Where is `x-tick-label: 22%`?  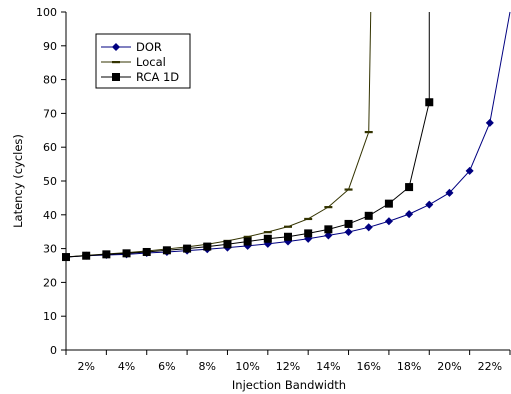 x-tick-label: 22% is located at coordinates (490, 366).